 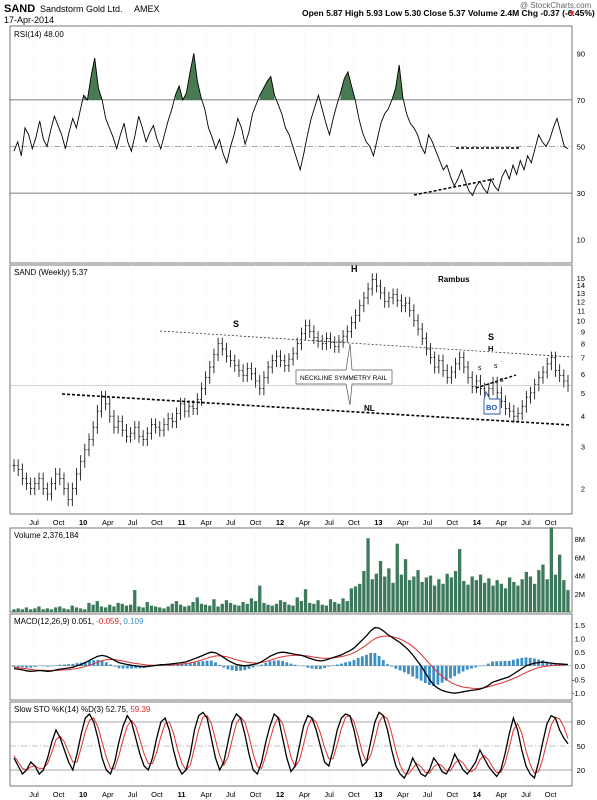 I want to click on small-shoulder-label-2: s, so click(x=496, y=366).